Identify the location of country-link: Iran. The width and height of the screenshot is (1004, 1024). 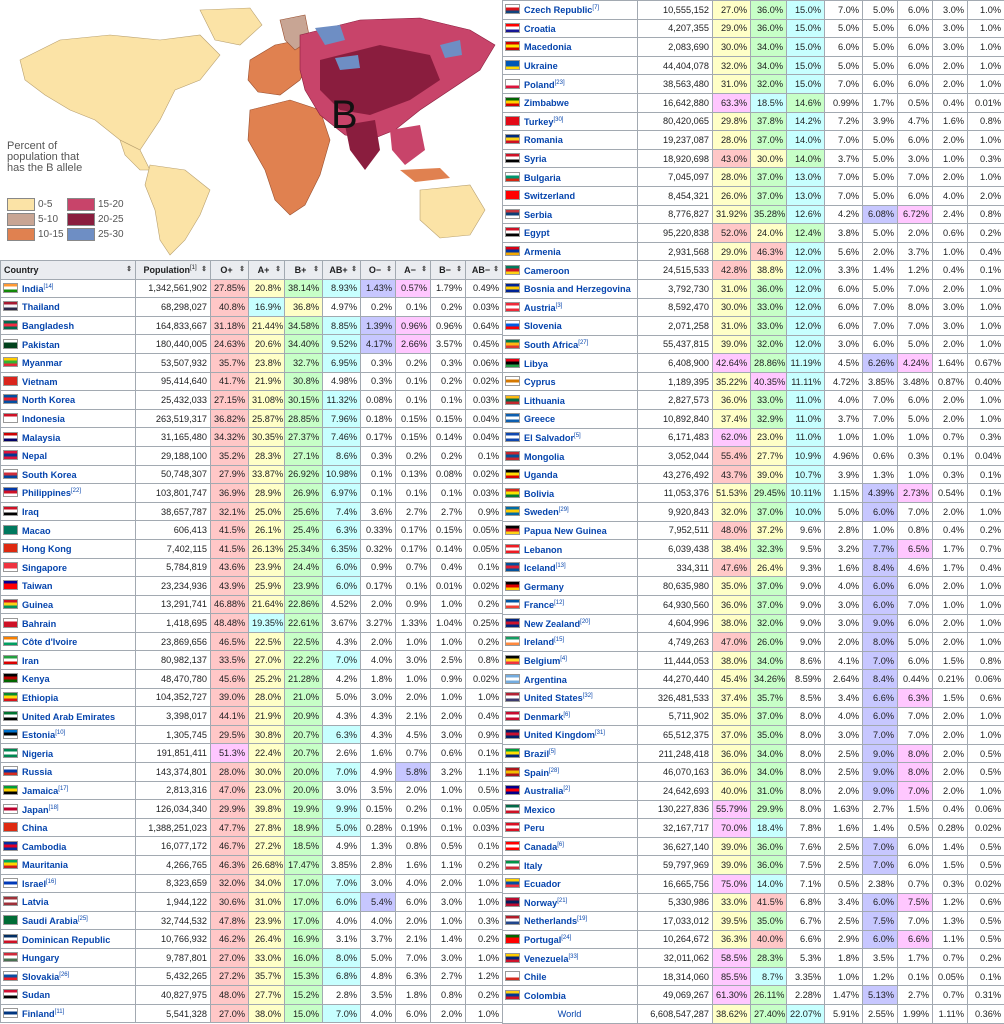
(68, 660).